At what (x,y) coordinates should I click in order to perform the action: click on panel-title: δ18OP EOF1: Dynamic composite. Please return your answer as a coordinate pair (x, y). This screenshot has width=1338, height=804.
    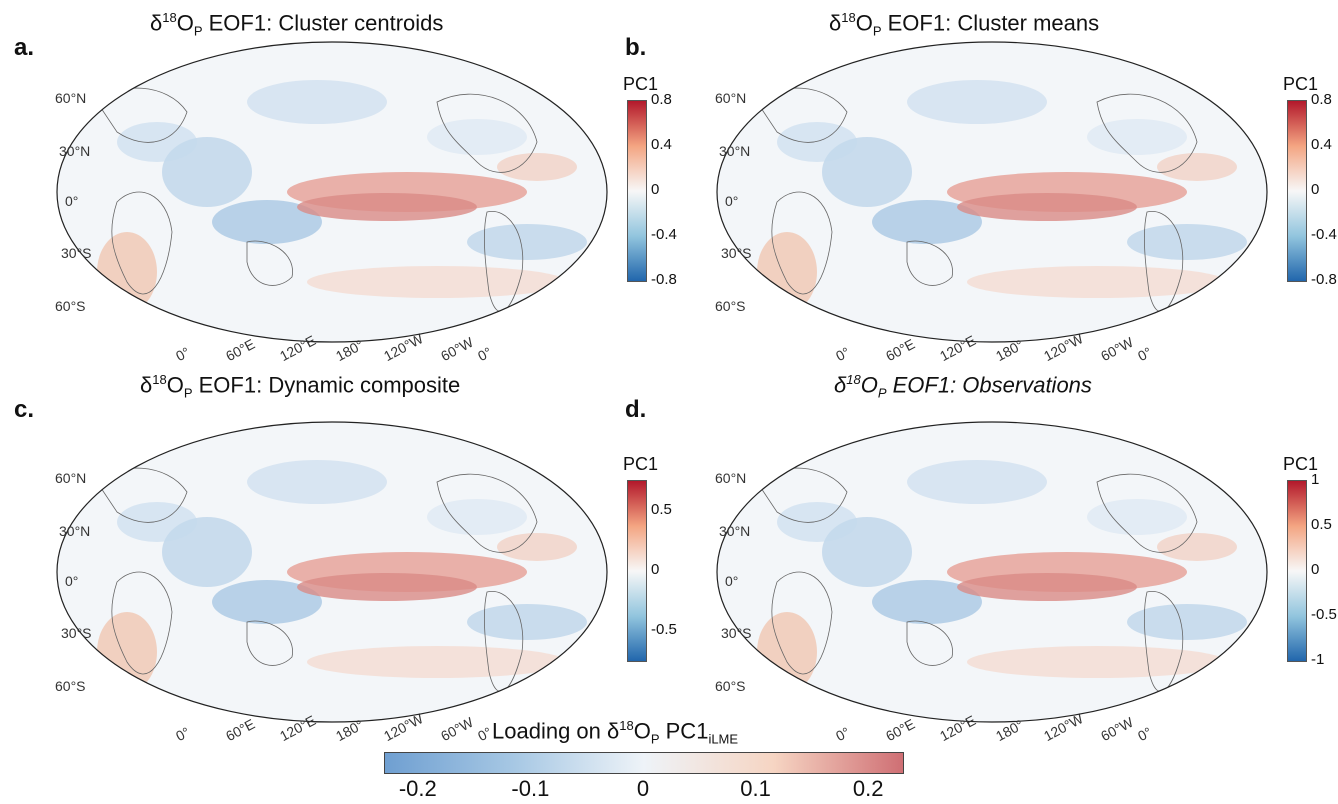
    Looking at the image, I should click on (300, 386).